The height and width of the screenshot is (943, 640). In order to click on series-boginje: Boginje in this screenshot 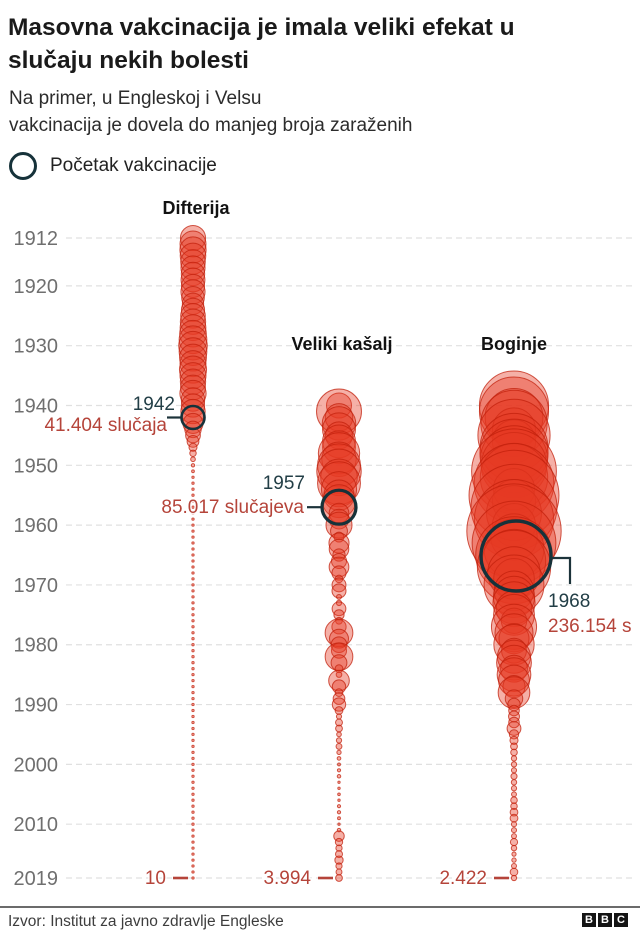, I will do `click(514, 608)`.